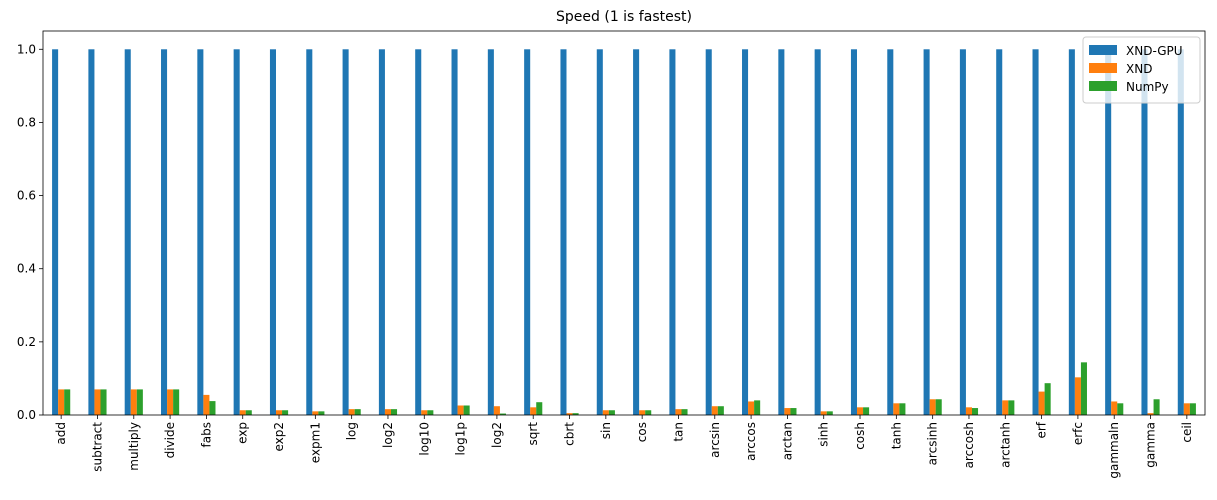 This screenshot has width=1217, height=500. Describe the element at coordinates (533, 434) in the screenshot. I see `x-tick-label: sqrt` at that location.